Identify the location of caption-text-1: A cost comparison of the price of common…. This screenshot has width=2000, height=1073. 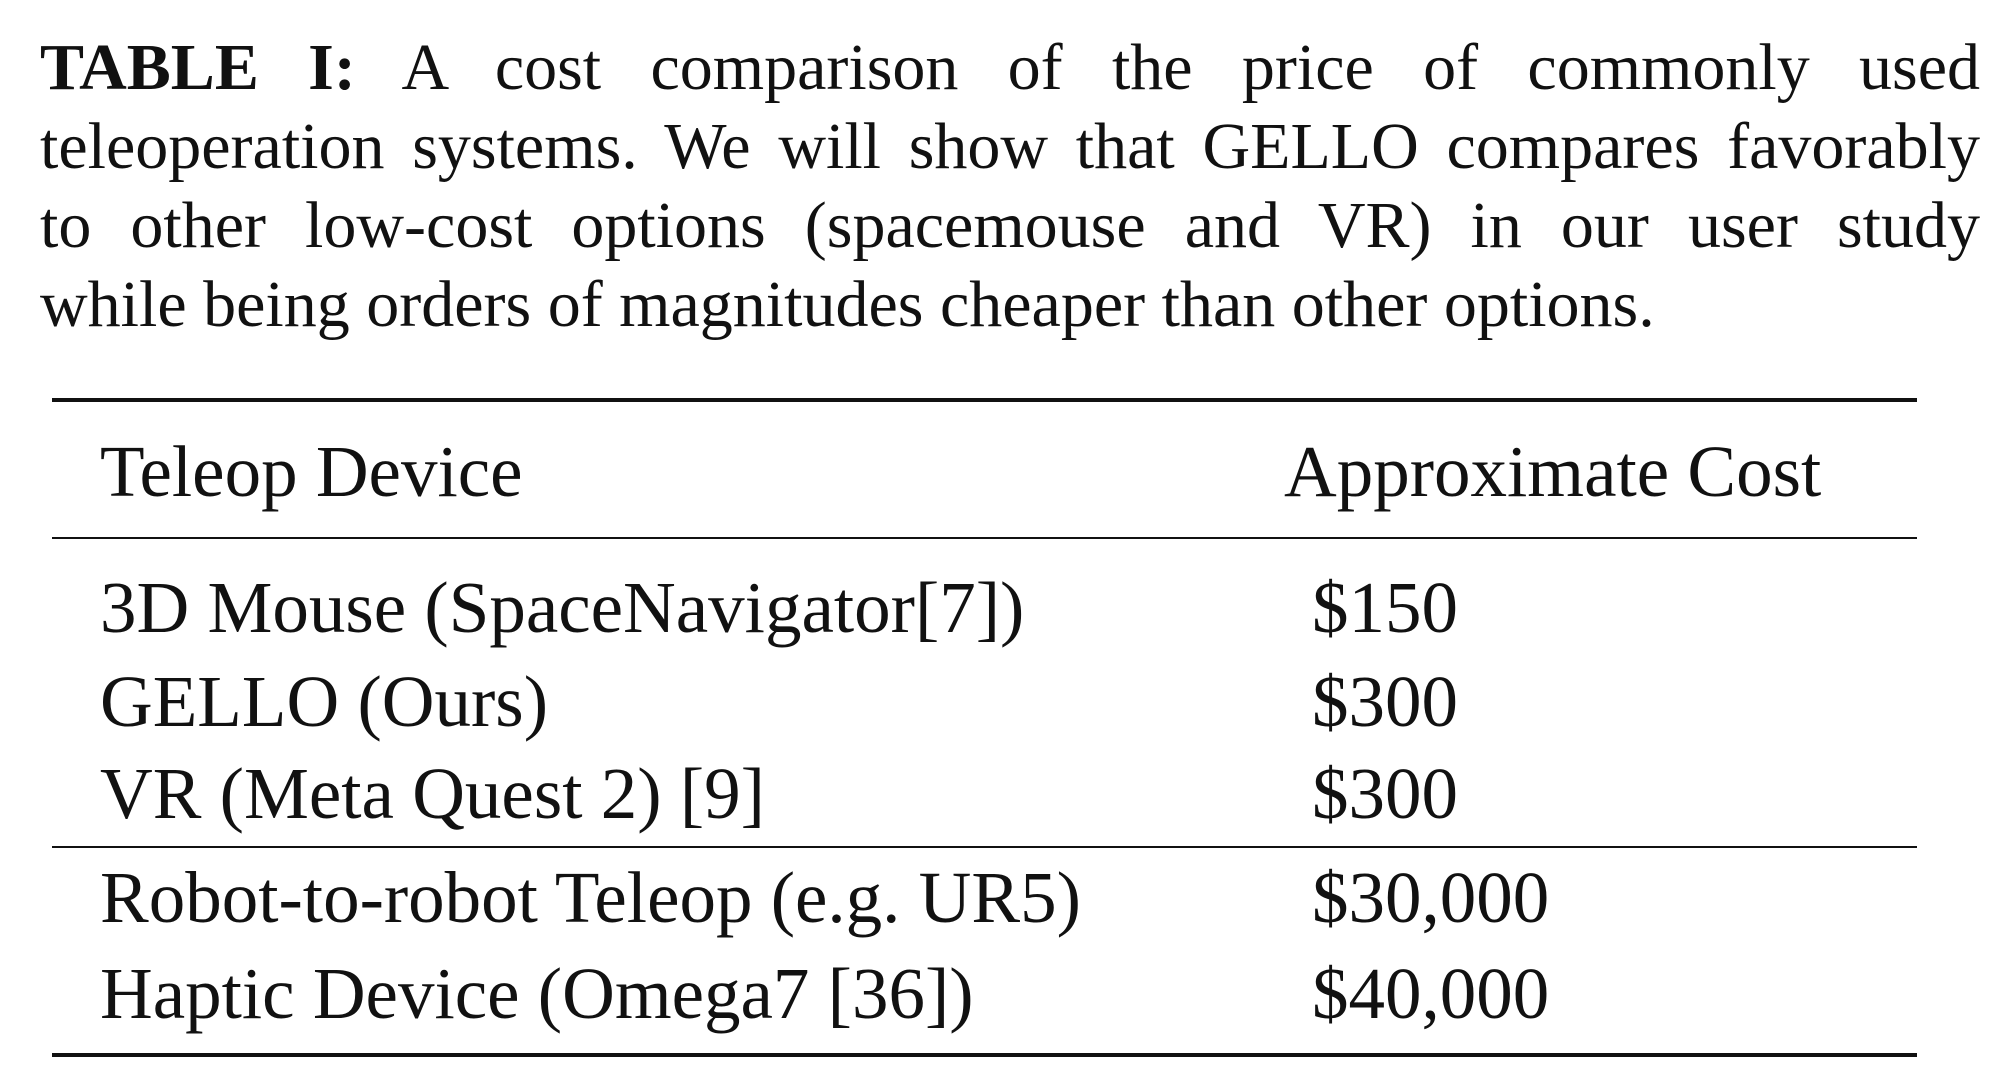
(1191, 67).